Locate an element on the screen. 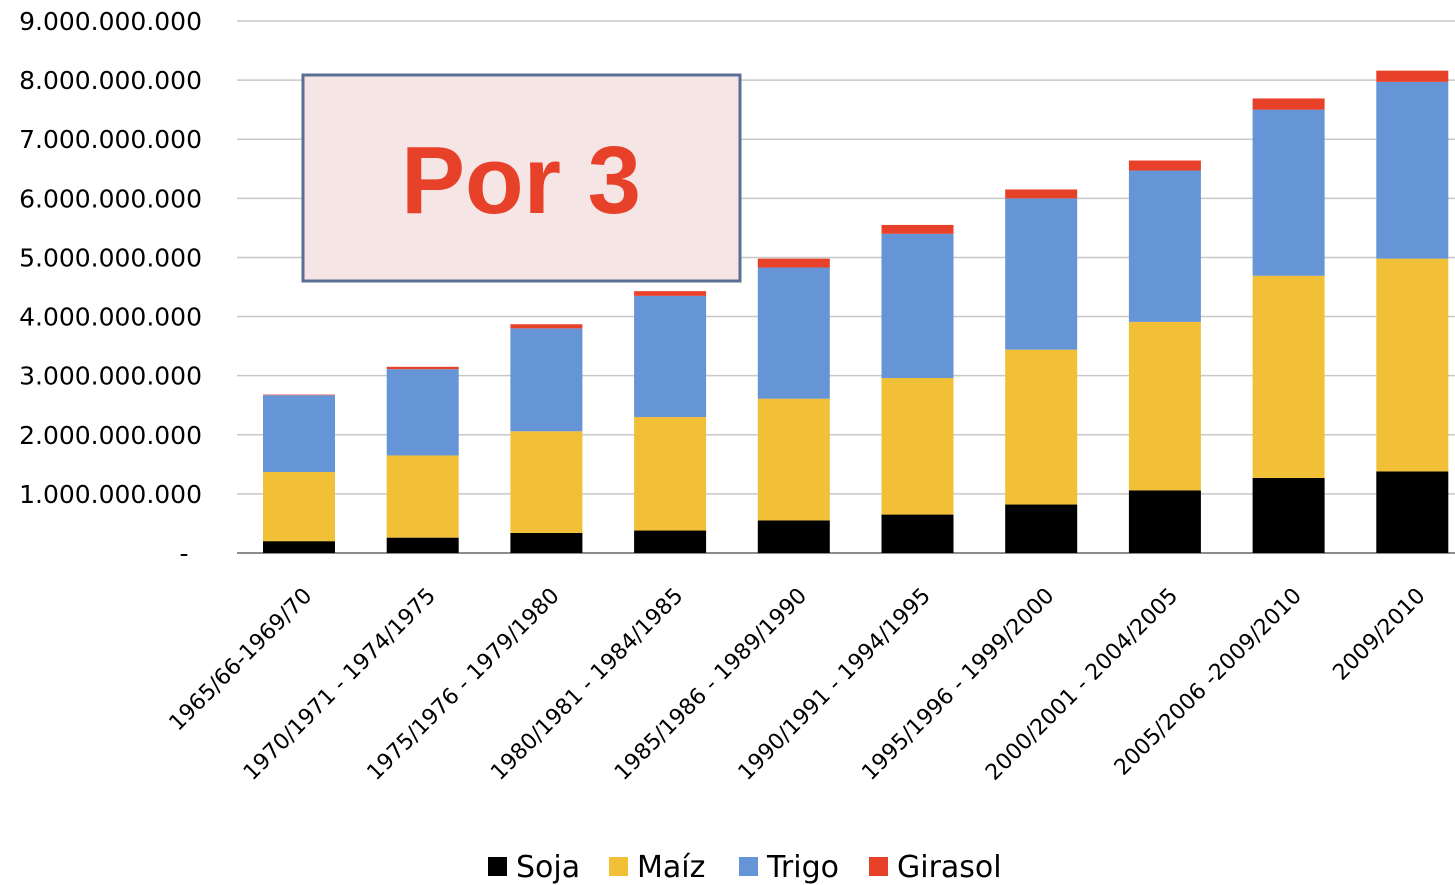 The image size is (1455, 885). legend: Soja Maíz Trigo Girasol is located at coordinates (745, 867).